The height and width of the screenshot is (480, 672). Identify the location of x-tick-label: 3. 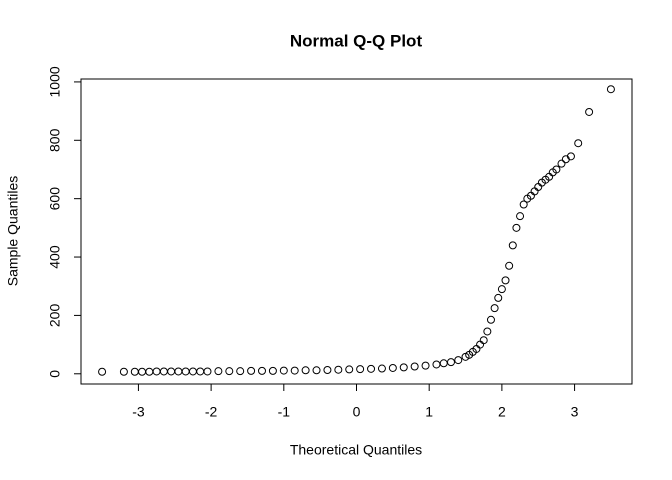
(575, 412).